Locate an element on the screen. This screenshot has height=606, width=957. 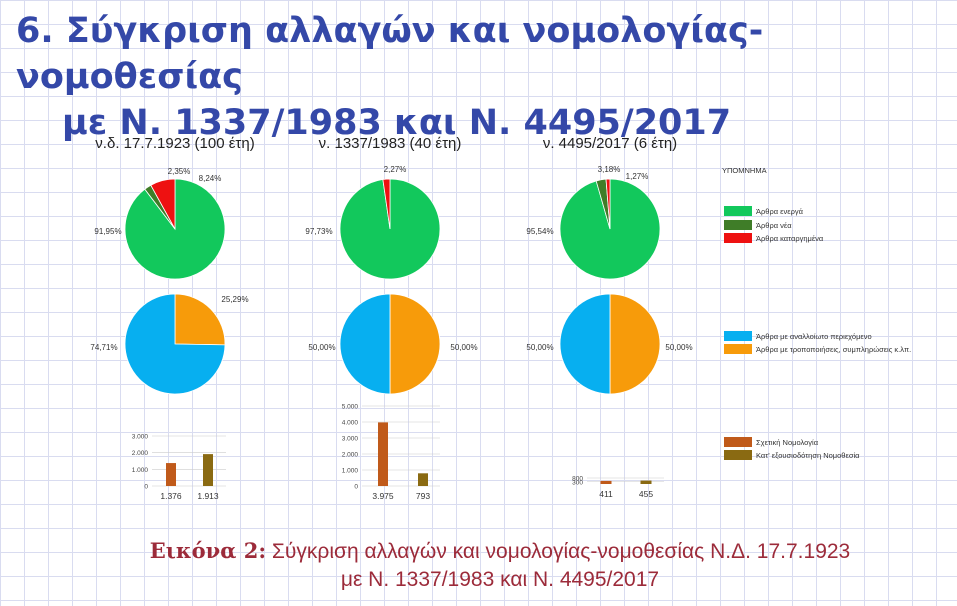
pie-title-1: ν.δ. 17.7.1923 (100 έτη) is located at coordinates (174, 143).